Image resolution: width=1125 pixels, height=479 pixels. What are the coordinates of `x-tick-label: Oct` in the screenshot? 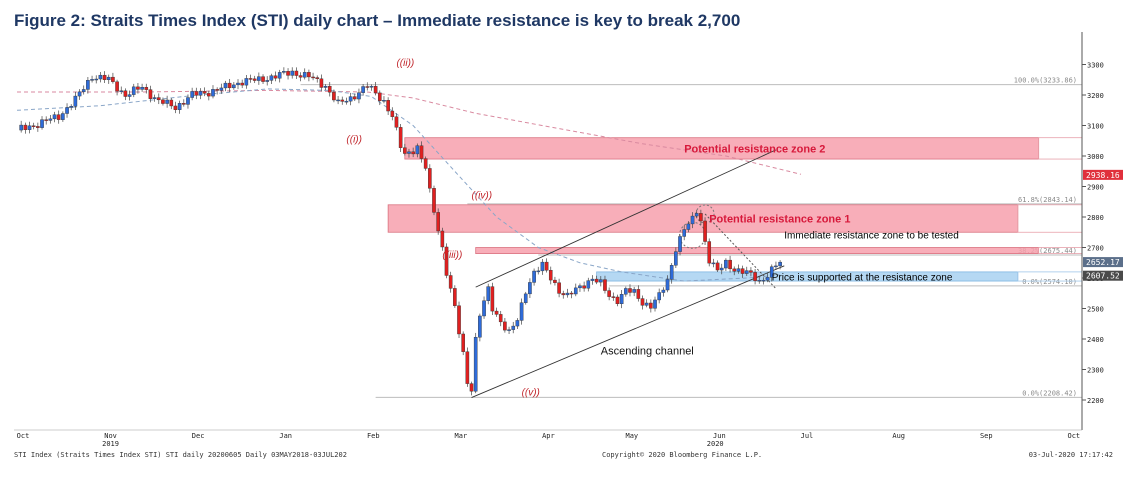 It's located at (23, 436).